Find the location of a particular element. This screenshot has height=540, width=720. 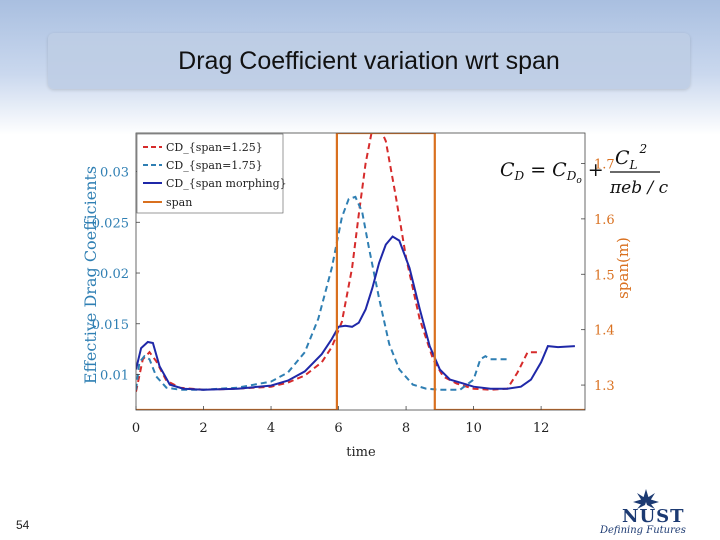

x-tick-label: 0 is located at coordinates (136, 428).